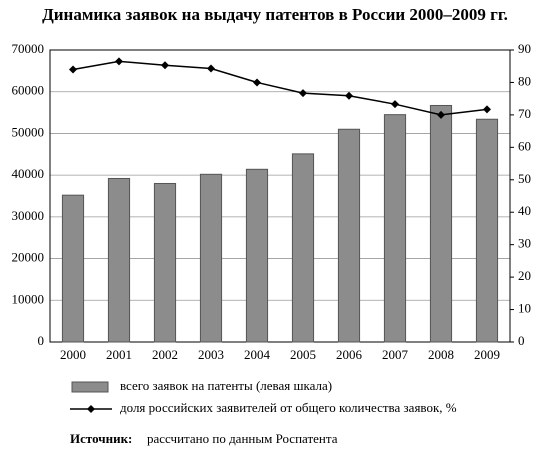  Describe the element at coordinates (242, 438) in the screenshot. I see `source-text: рассчитано по данным Роспатента` at that location.